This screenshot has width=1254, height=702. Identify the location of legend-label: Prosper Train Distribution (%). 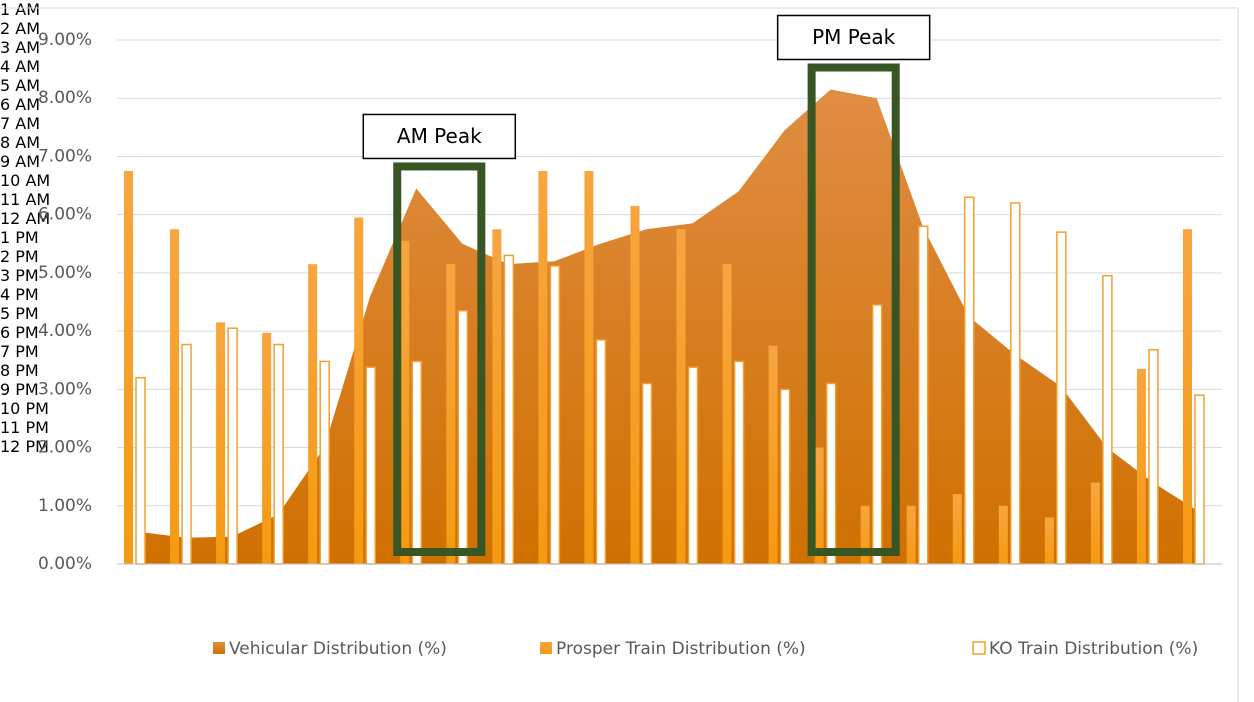
(681, 649).